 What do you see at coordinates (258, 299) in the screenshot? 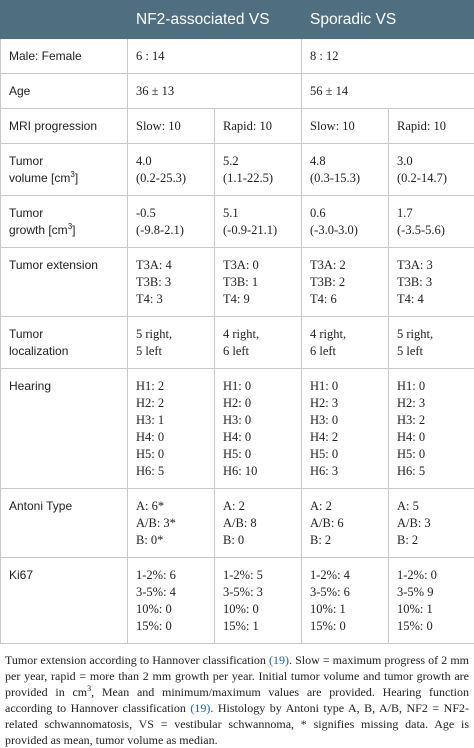
I see `cell-line: T4: 9` at bounding box center [258, 299].